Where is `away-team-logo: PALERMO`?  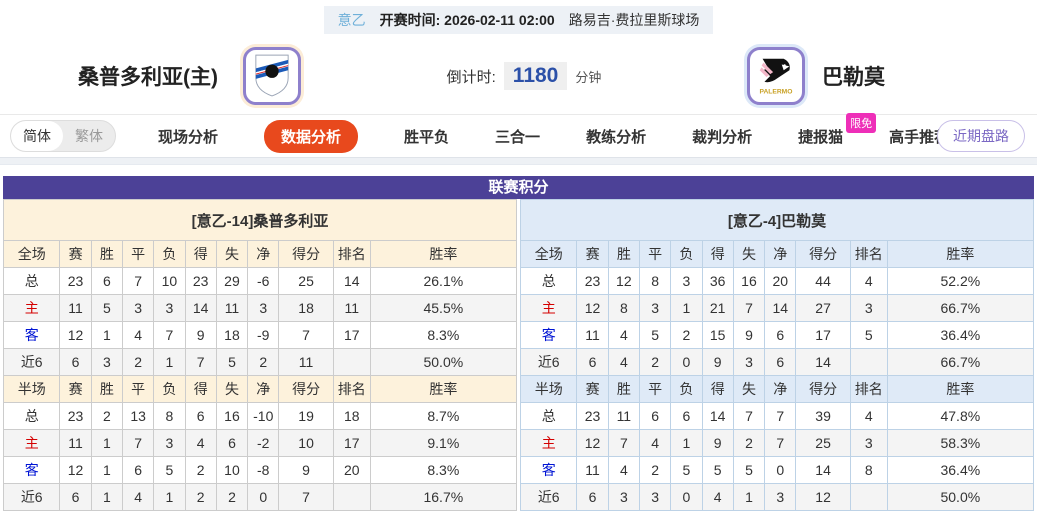
away-team-logo: PALERMO is located at coordinates (776, 76).